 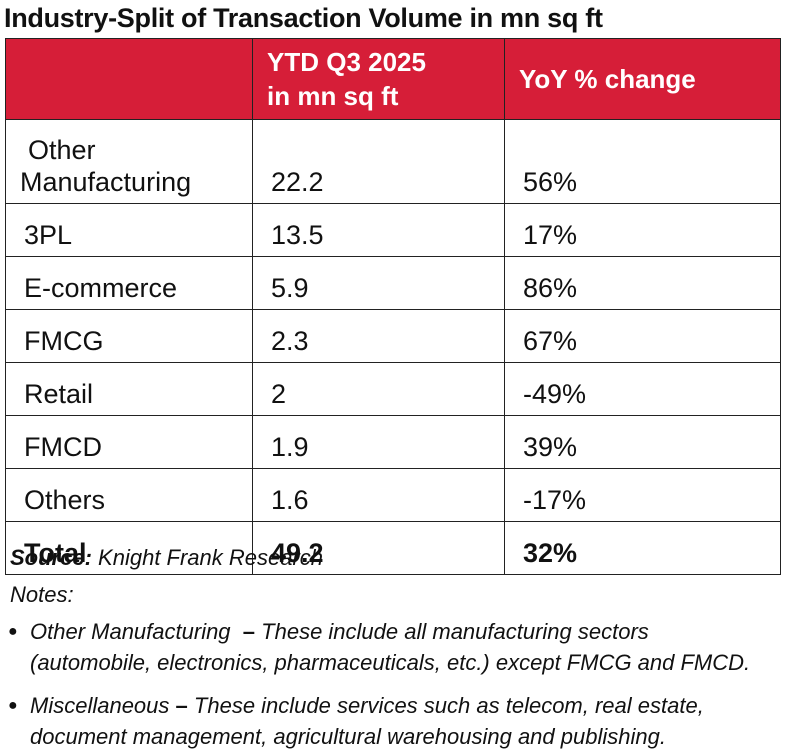 I want to click on note-term: Other Manufacturing, so click(x=130, y=631).